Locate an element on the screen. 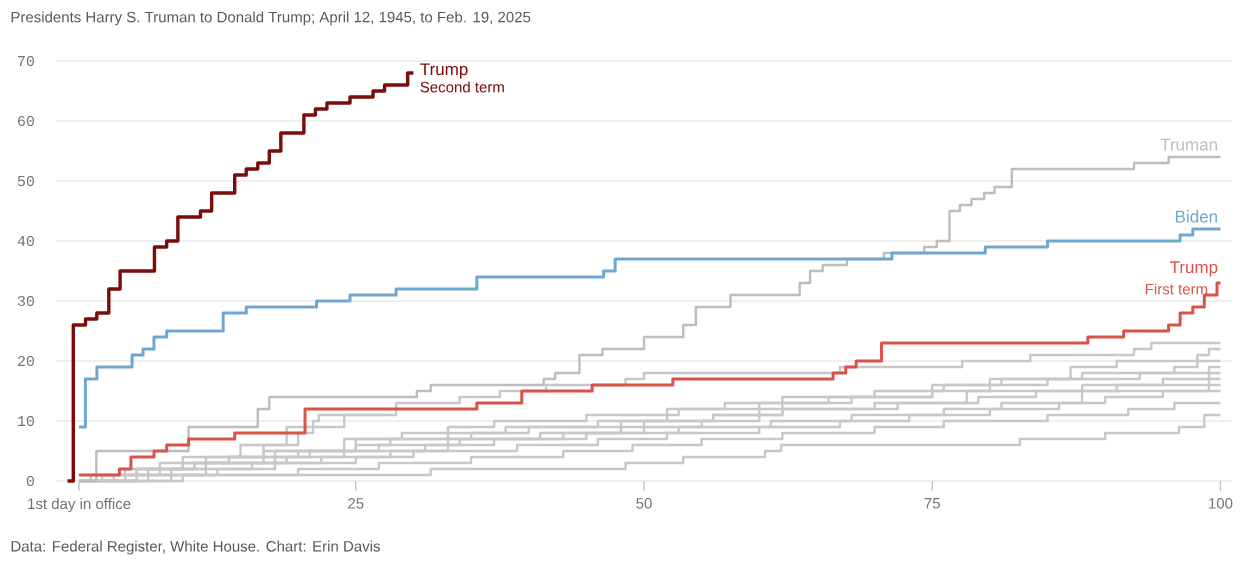  x-tick-label: 1st day in office is located at coordinates (79, 505).